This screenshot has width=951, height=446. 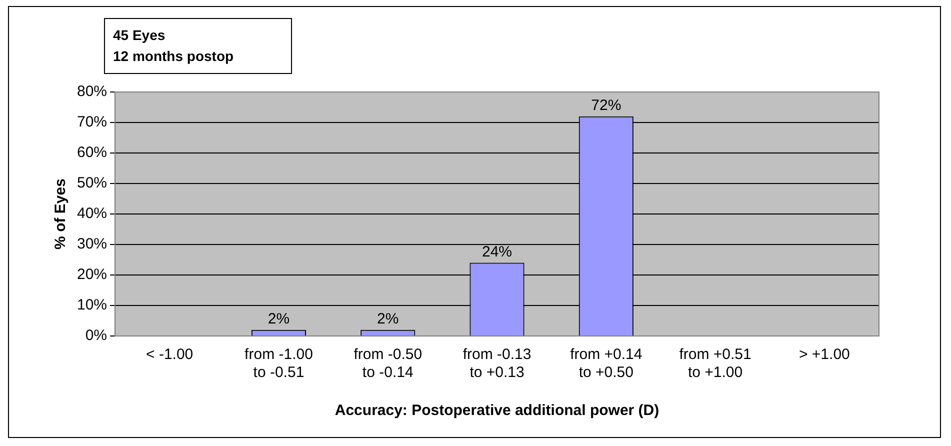 I want to click on x-tick-label: from -0.13 to +0.13, so click(x=497, y=364).